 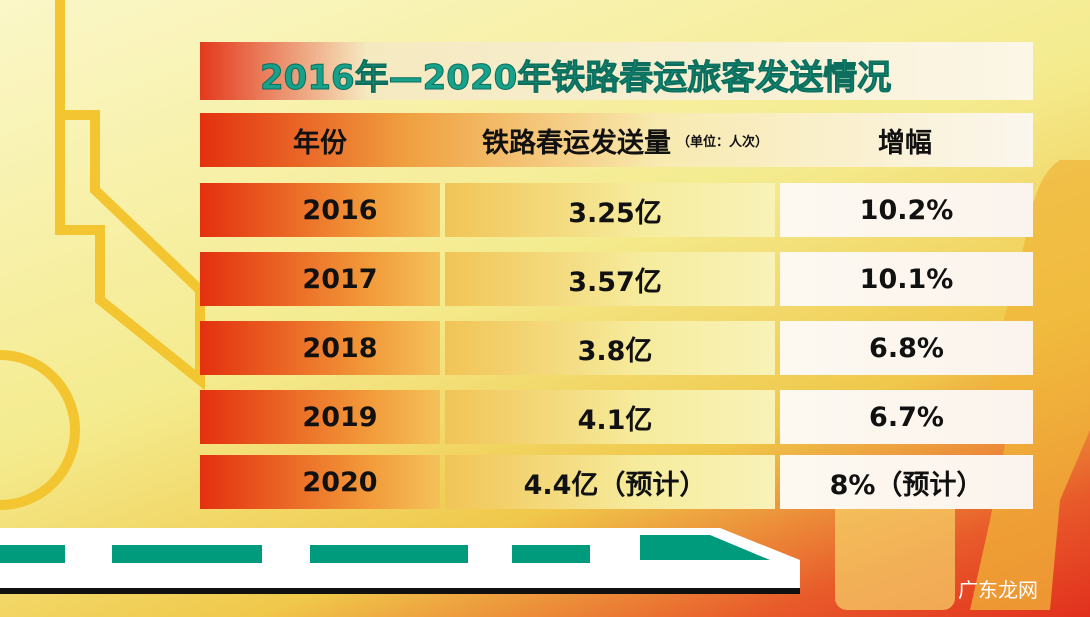 I want to click on table-row: 2020 4.4亿（预计） 8%（预计）, so click(x=616, y=482).